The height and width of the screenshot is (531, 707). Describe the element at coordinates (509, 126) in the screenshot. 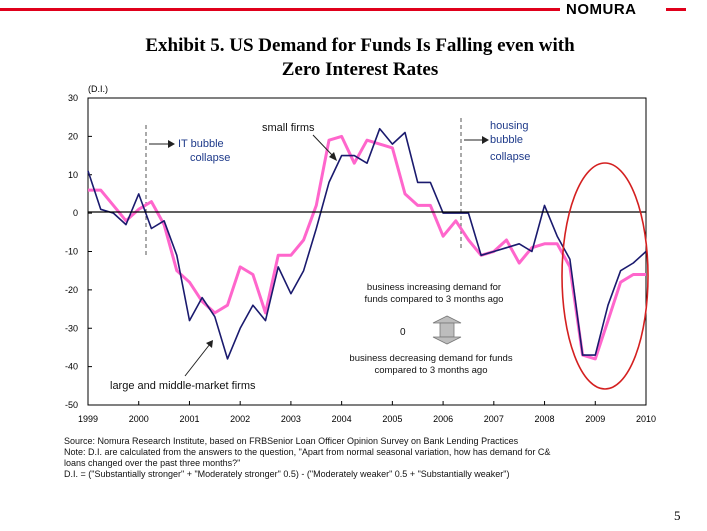

I see `housing-label-1: housing` at that location.